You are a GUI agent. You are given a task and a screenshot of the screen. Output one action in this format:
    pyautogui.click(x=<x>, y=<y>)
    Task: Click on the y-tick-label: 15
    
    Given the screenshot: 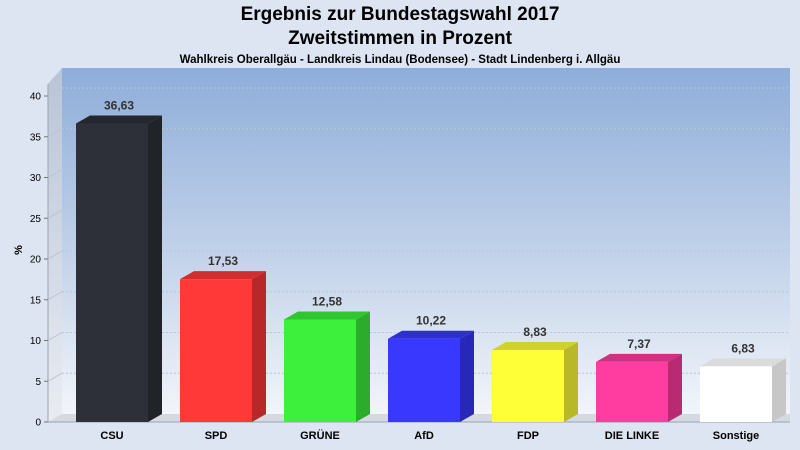 What is the action you would take?
    pyautogui.click(x=36, y=300)
    